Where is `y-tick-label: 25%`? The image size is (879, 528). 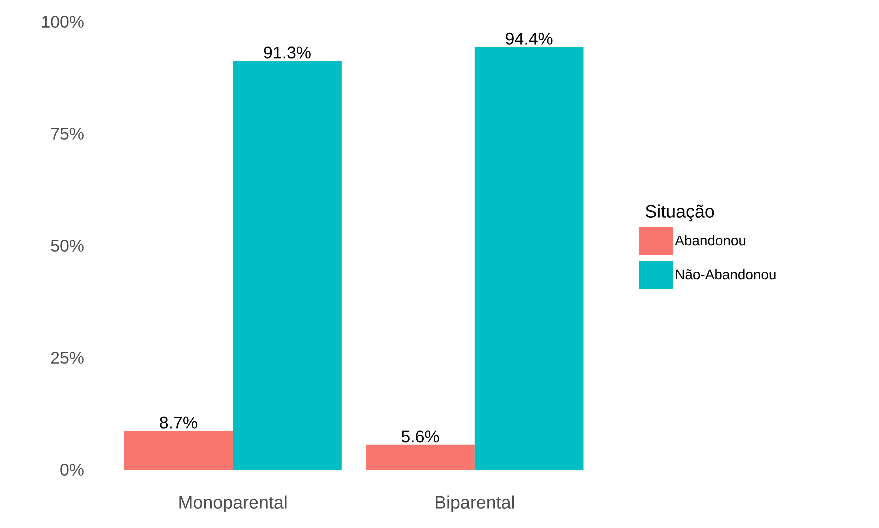 y-tick-label: 25% is located at coordinates (67, 358).